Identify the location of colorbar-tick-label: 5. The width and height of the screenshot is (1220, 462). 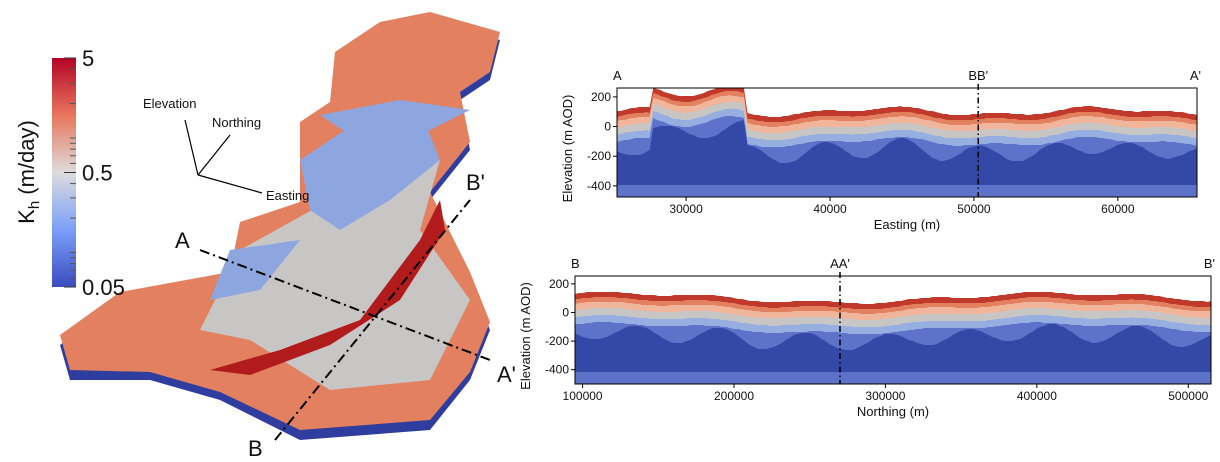
(88, 58).